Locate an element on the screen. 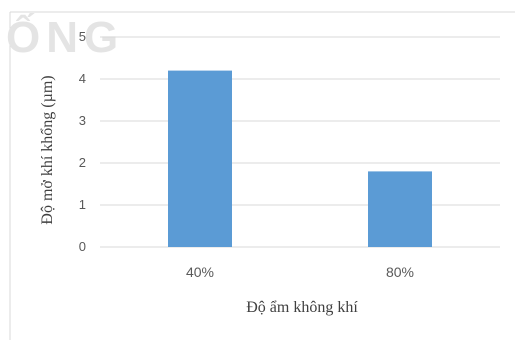 This screenshot has width=515, height=340. x-category-labels: 40% 80% is located at coordinates (300, 272).